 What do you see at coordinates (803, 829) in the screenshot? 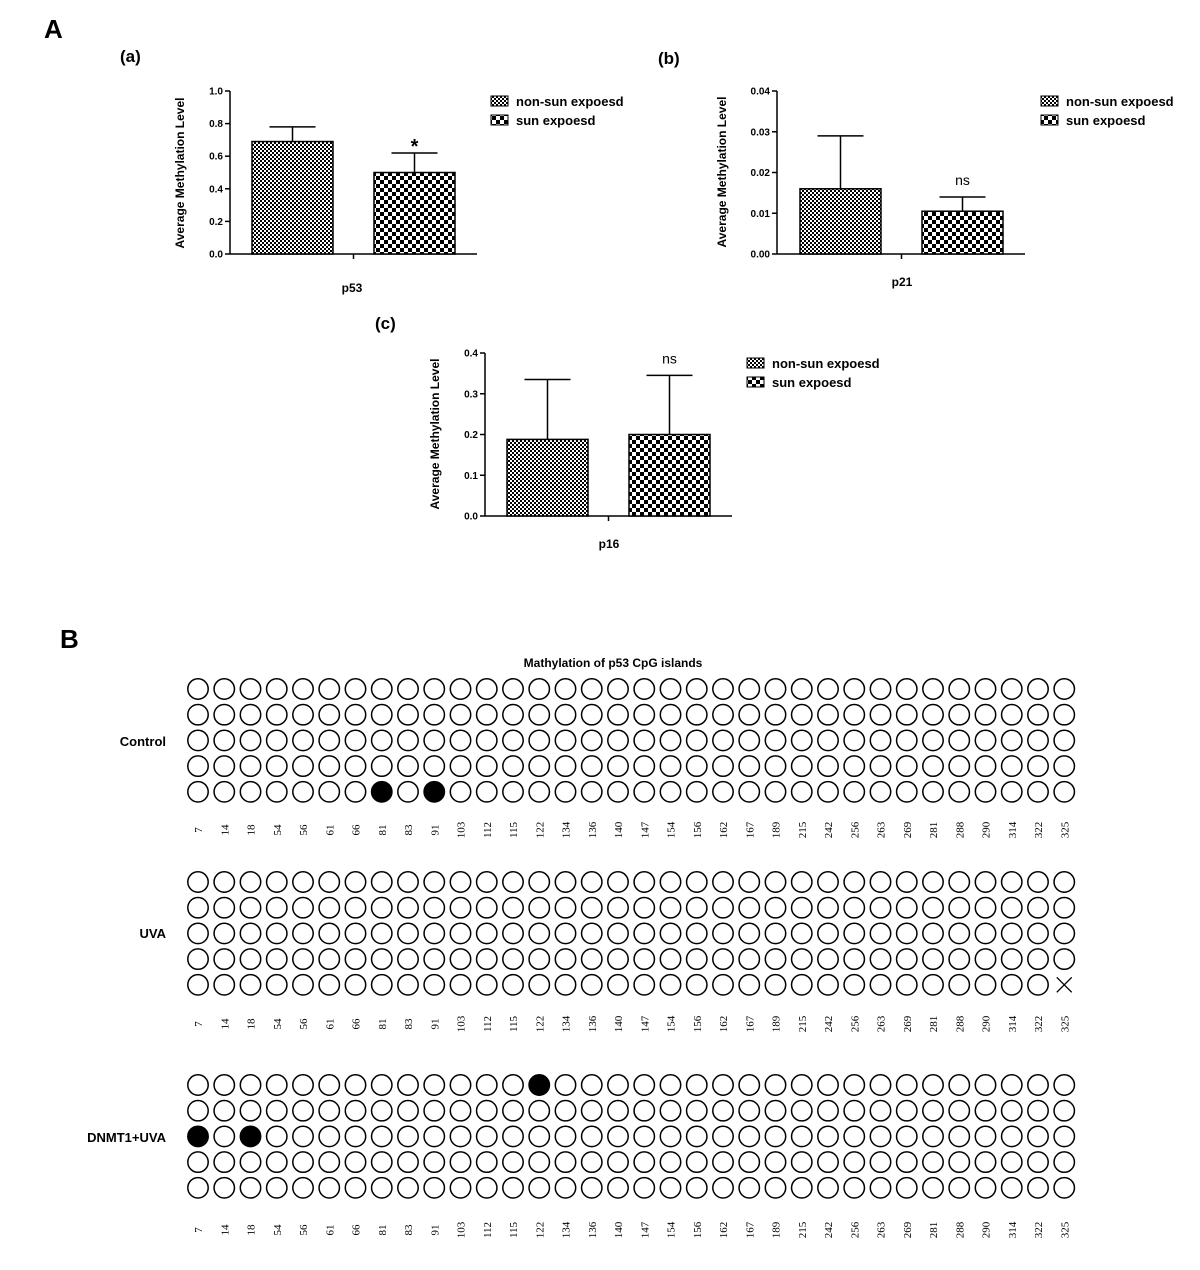
I see `cpg-position-label: 215` at bounding box center [803, 829].